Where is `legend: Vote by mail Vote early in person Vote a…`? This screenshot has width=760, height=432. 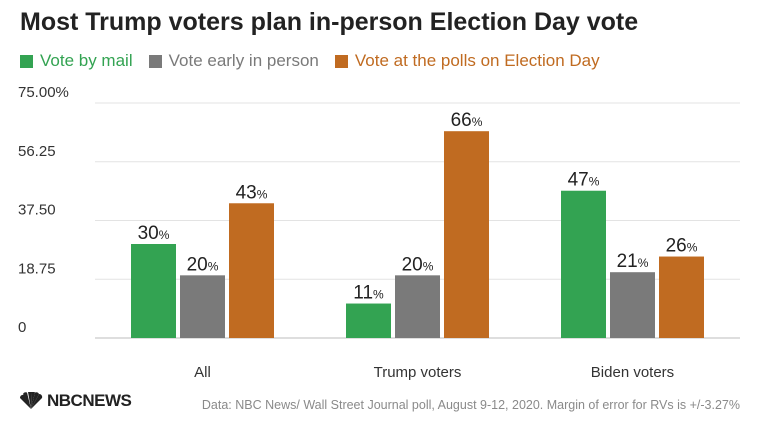 legend: Vote by mail Vote early in person Vote a… is located at coordinates (318, 61).